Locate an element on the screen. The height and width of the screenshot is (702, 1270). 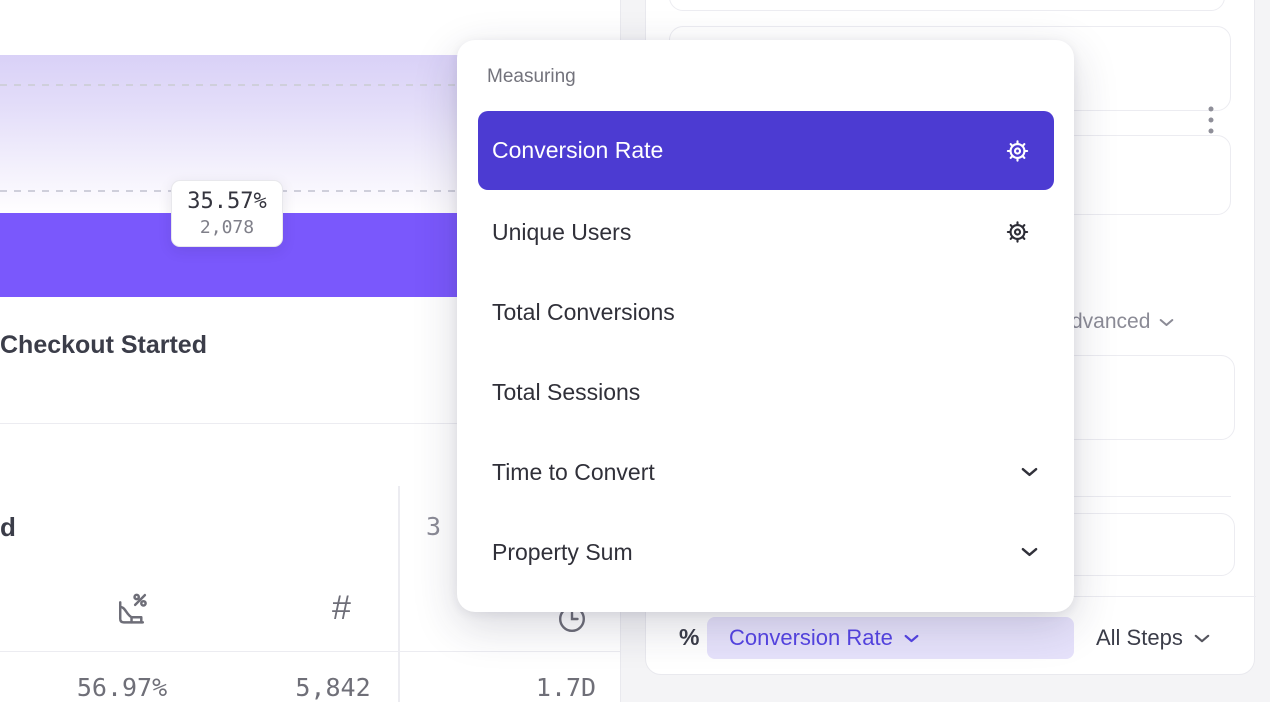
conversion-rate-icon is located at coordinates (130, 609).